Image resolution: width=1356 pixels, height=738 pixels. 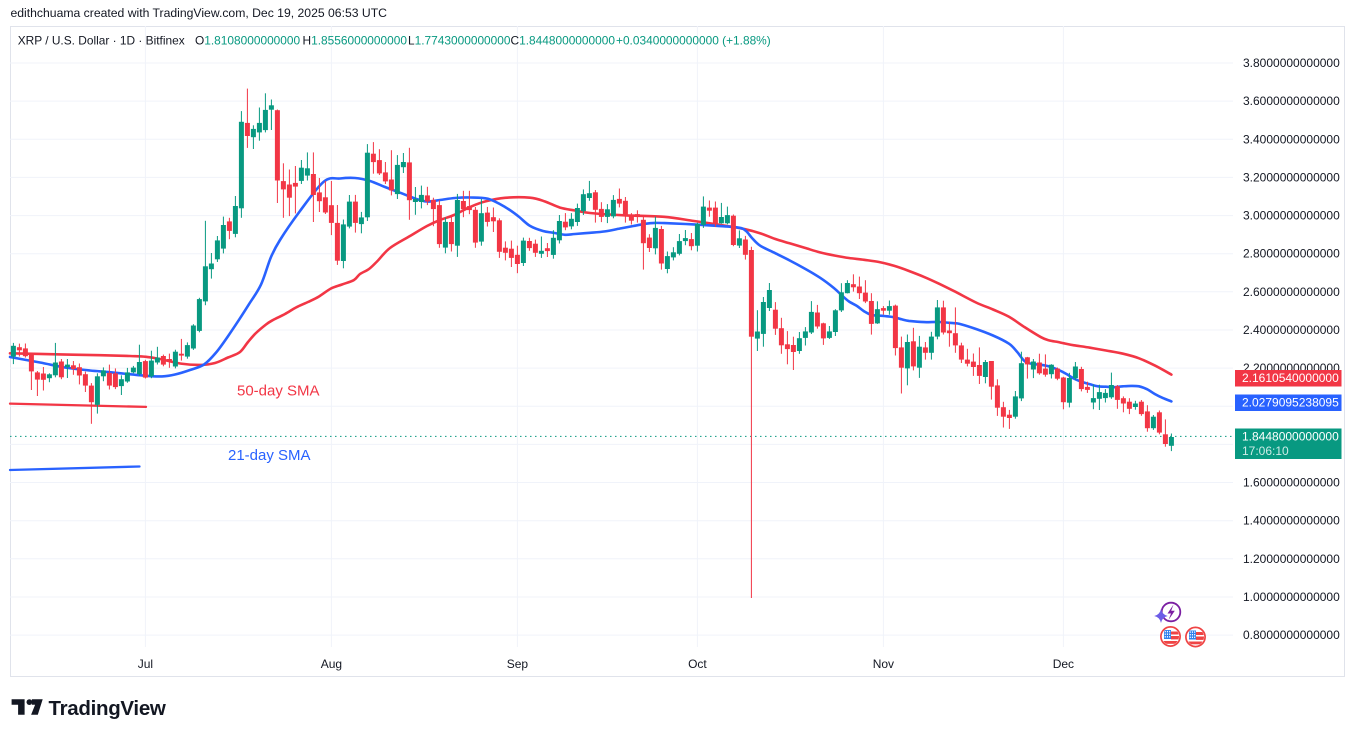 I want to click on svg-text: L1.7743000000000, so click(x=459, y=41).